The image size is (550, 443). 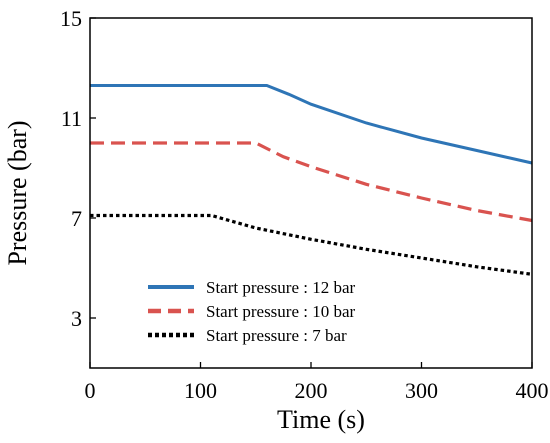 I want to click on x-tick-label: 0, so click(x=90, y=390).